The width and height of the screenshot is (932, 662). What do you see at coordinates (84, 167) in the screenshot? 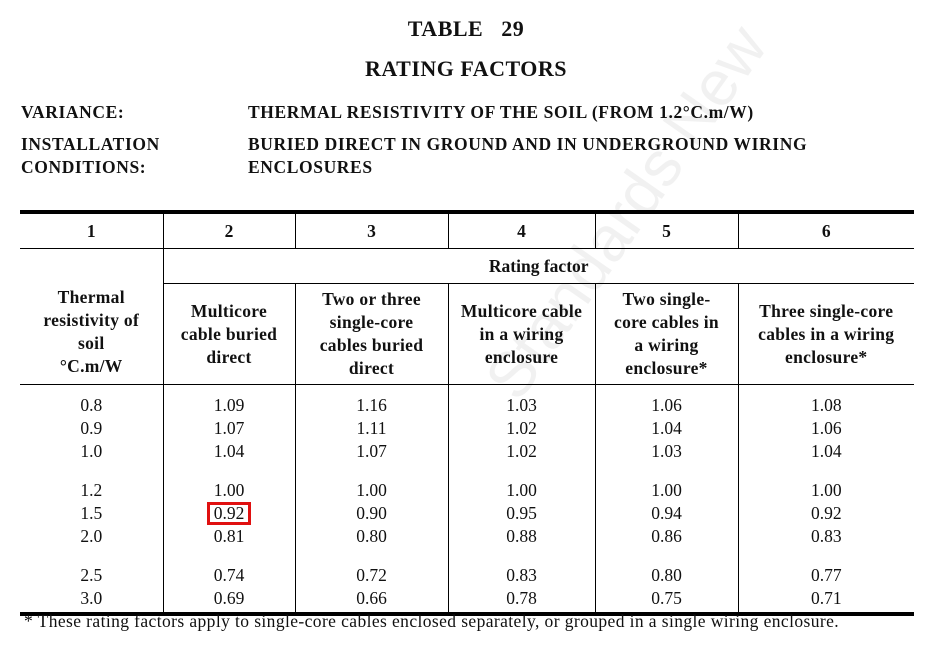
I see `installation-label-line2: CONDITIONS:` at bounding box center [84, 167].